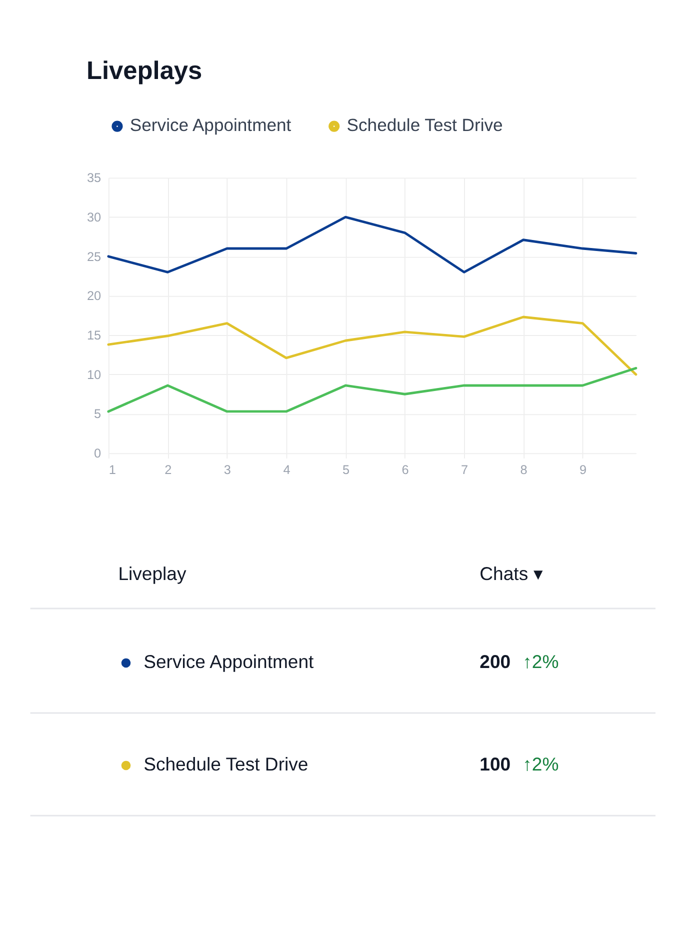 This screenshot has width=676, height=950. What do you see at coordinates (405, 470) in the screenshot?
I see `x-tick-label: 6` at bounding box center [405, 470].